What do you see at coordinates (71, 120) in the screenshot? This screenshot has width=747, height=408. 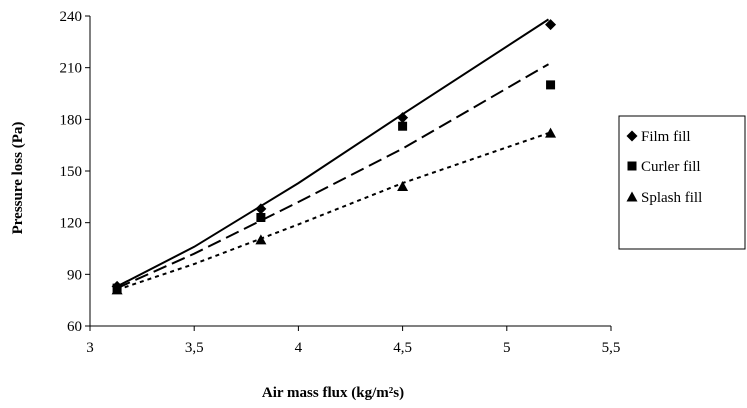 I see `y-tick-label: 180` at bounding box center [71, 120].